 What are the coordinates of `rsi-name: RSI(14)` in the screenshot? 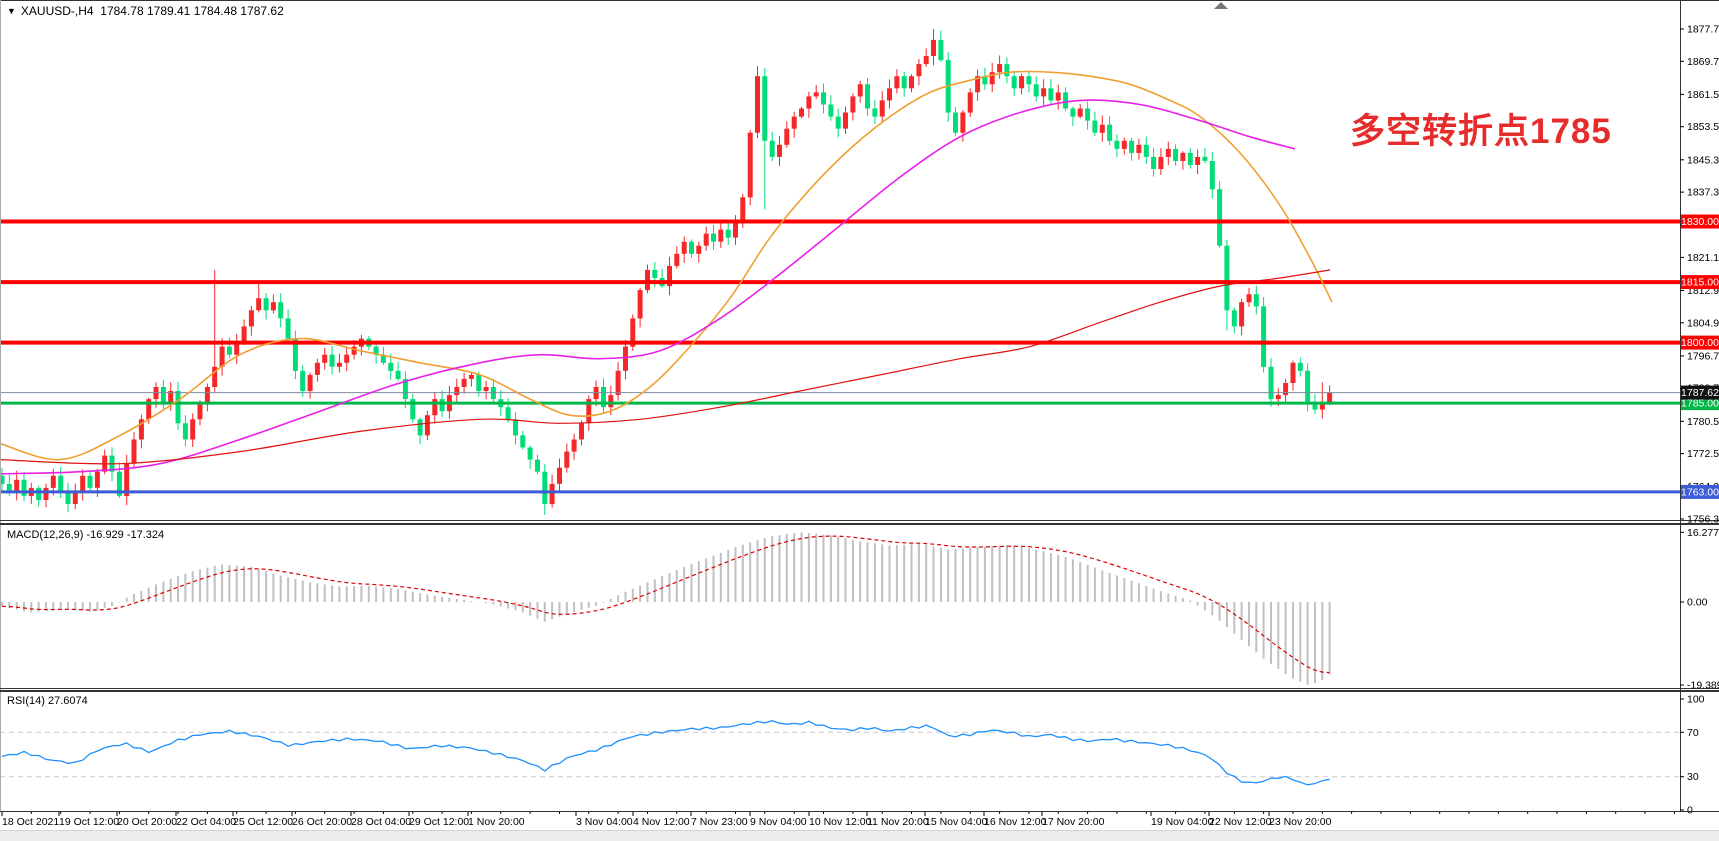 It's located at (26, 701).